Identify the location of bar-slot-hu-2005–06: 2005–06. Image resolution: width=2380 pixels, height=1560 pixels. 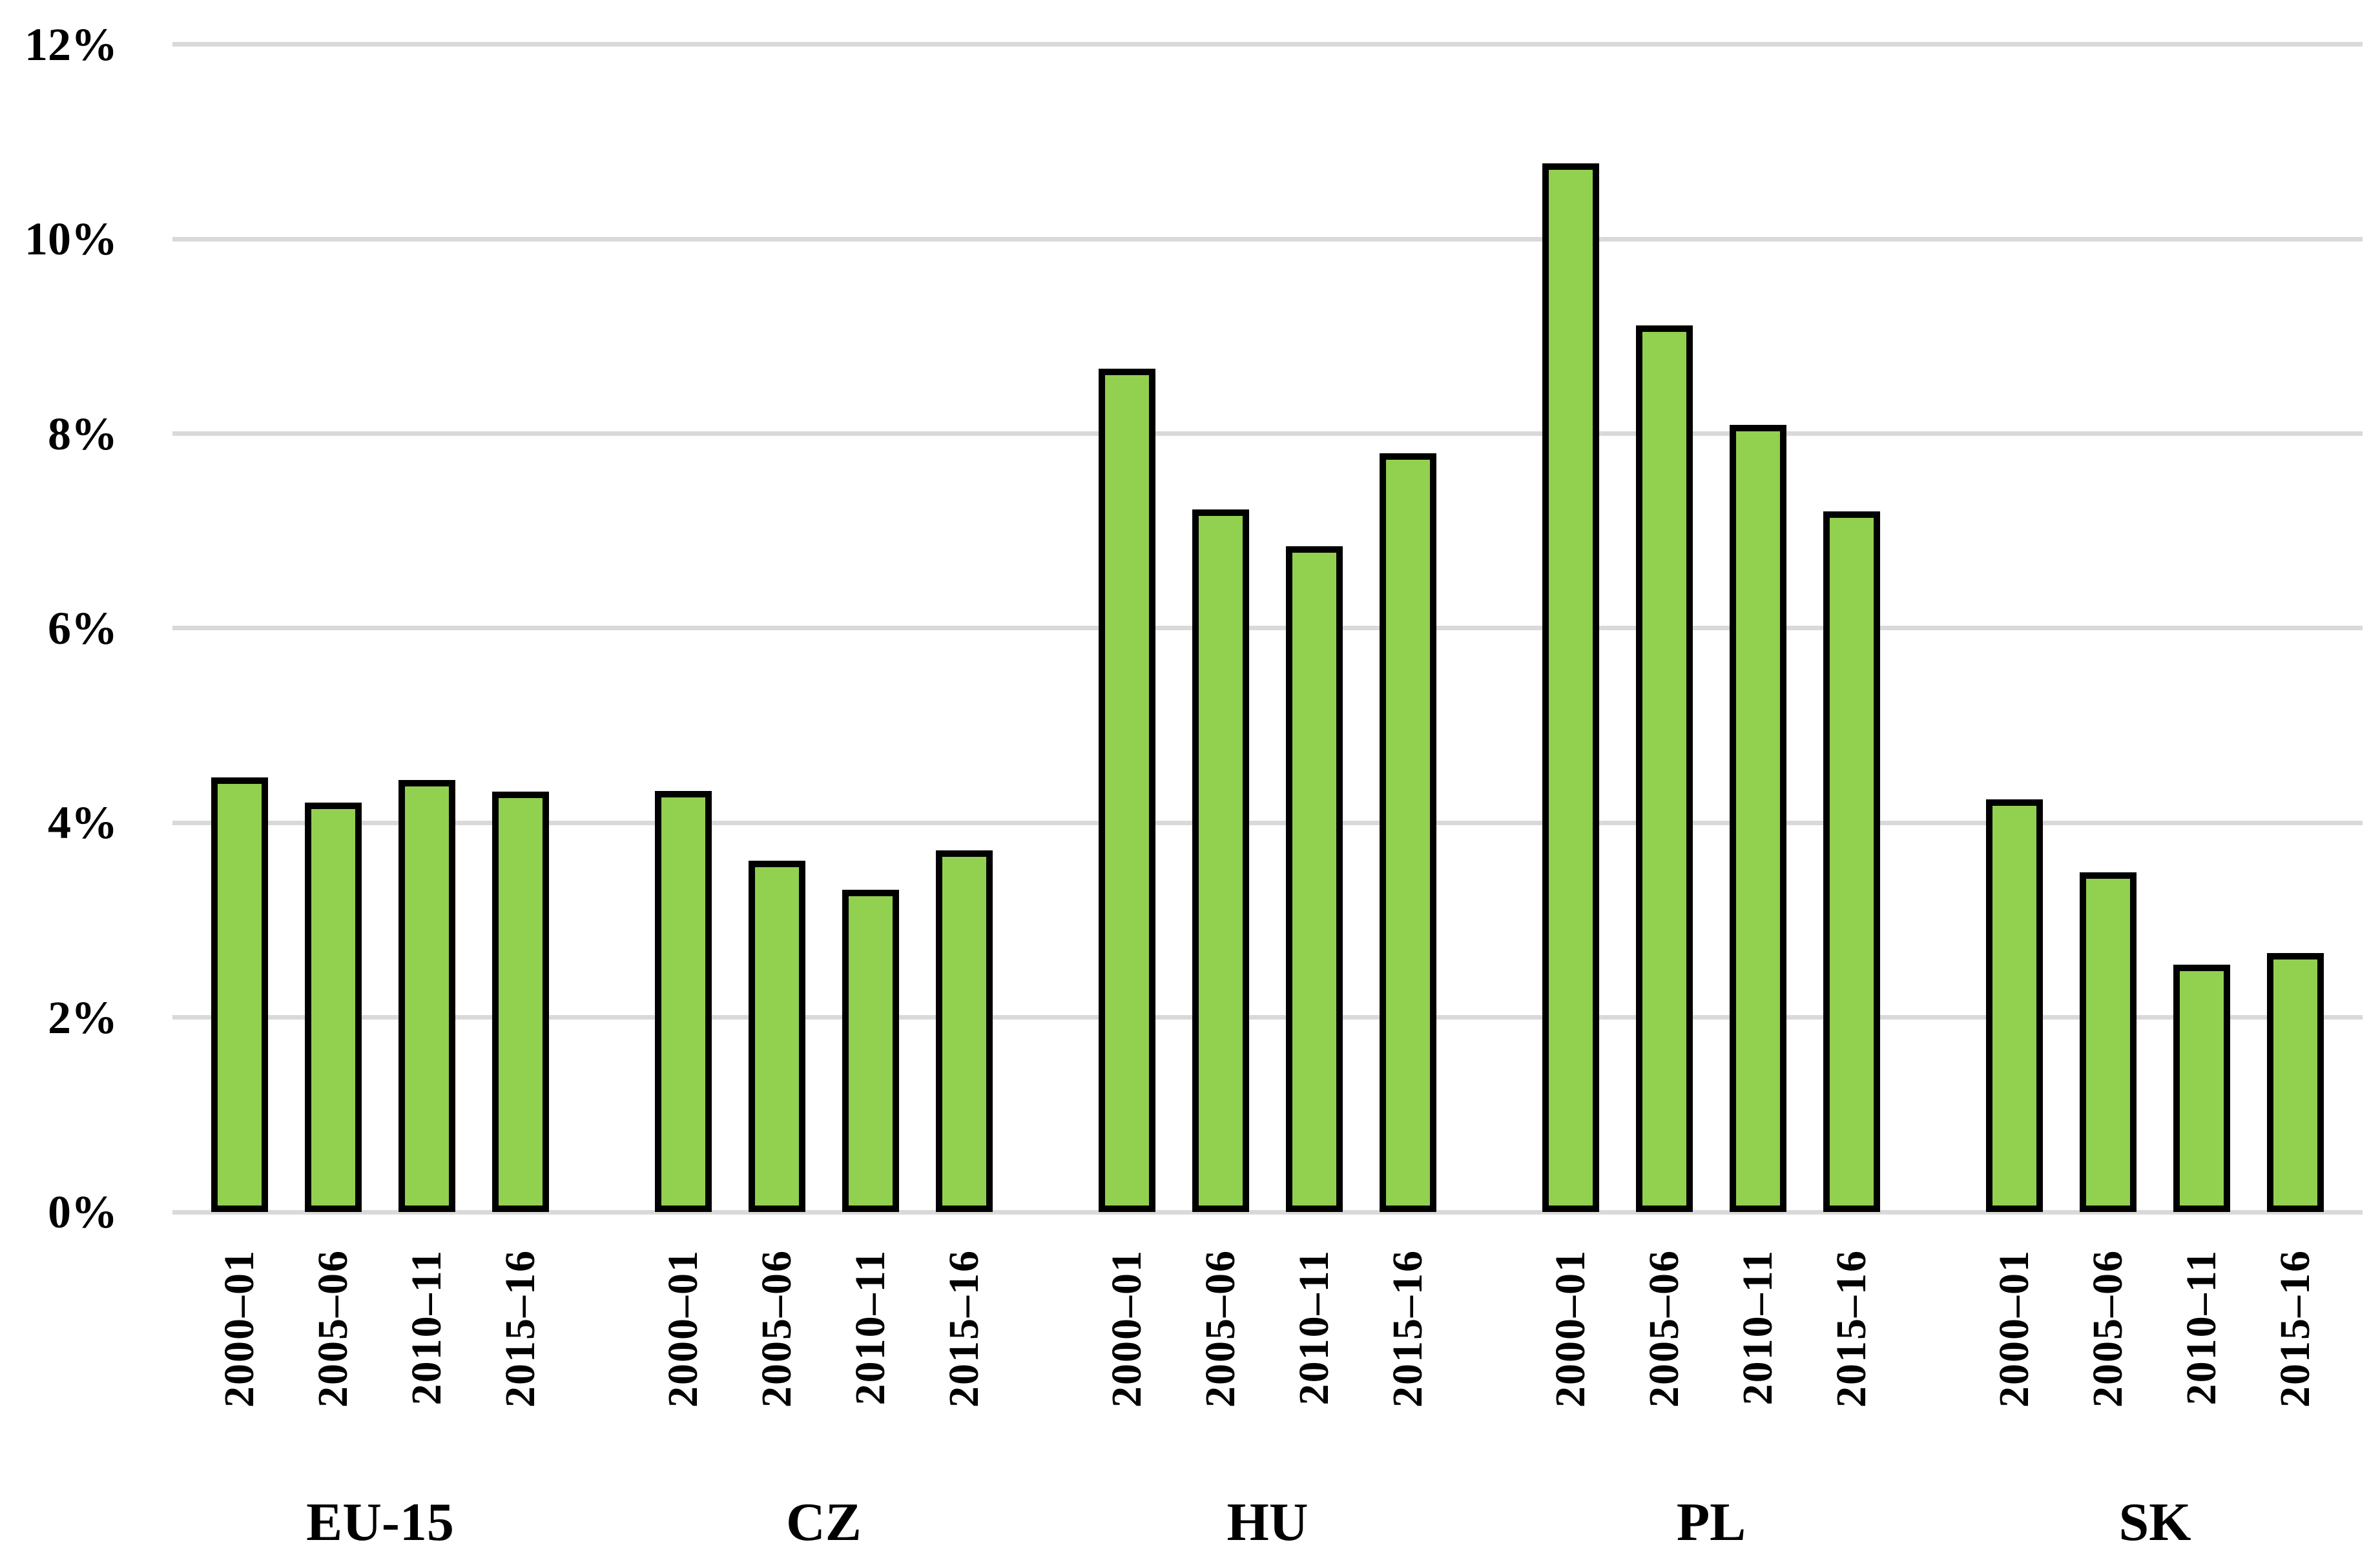
(1220, 958).